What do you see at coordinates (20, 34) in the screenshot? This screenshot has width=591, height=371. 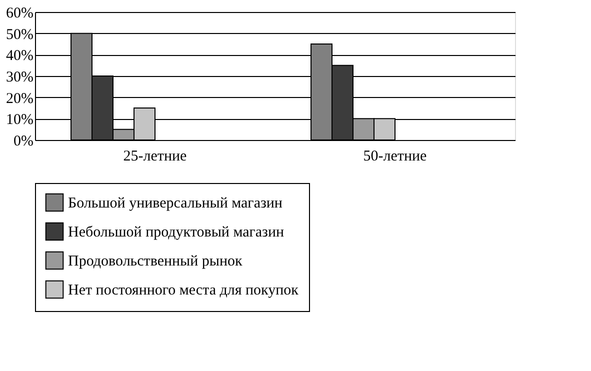 I see `y-tick-label: 50%` at bounding box center [20, 34].